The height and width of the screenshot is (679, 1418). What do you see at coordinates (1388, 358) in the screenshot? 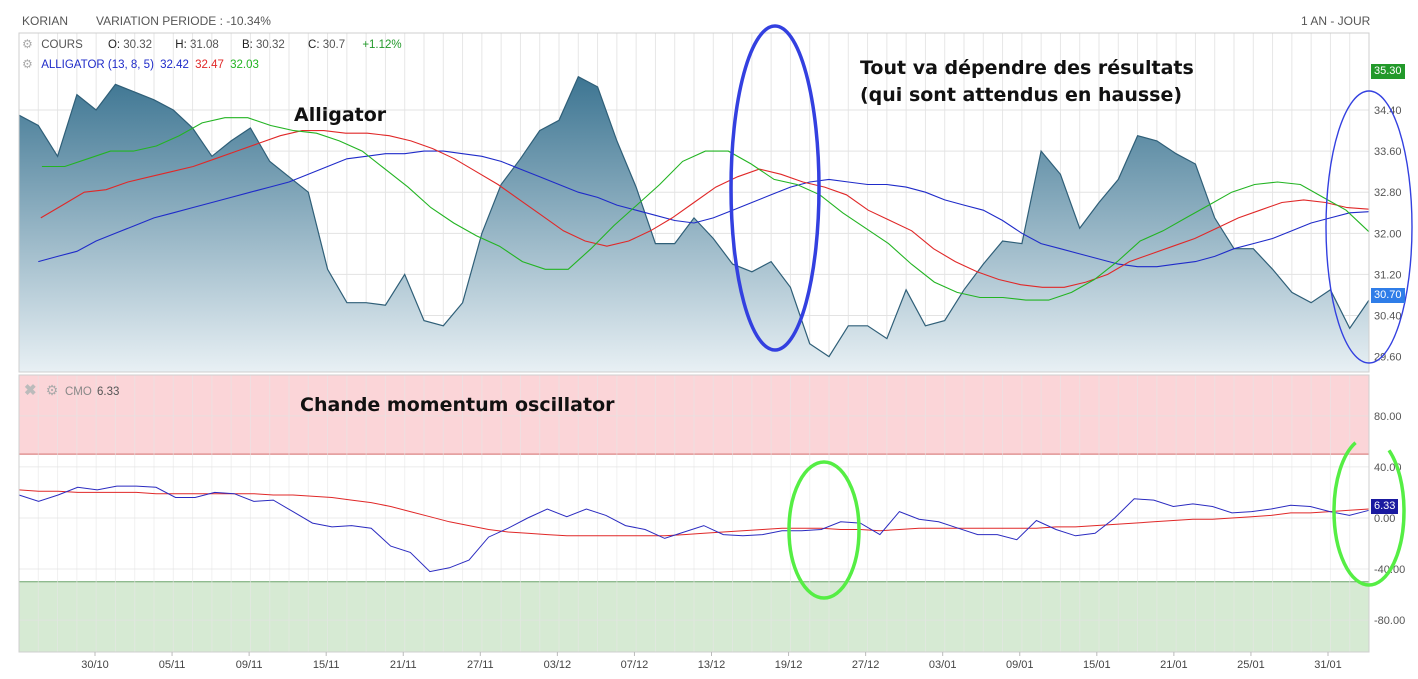
I see `price-y-tick: 29.60` at bounding box center [1388, 358].